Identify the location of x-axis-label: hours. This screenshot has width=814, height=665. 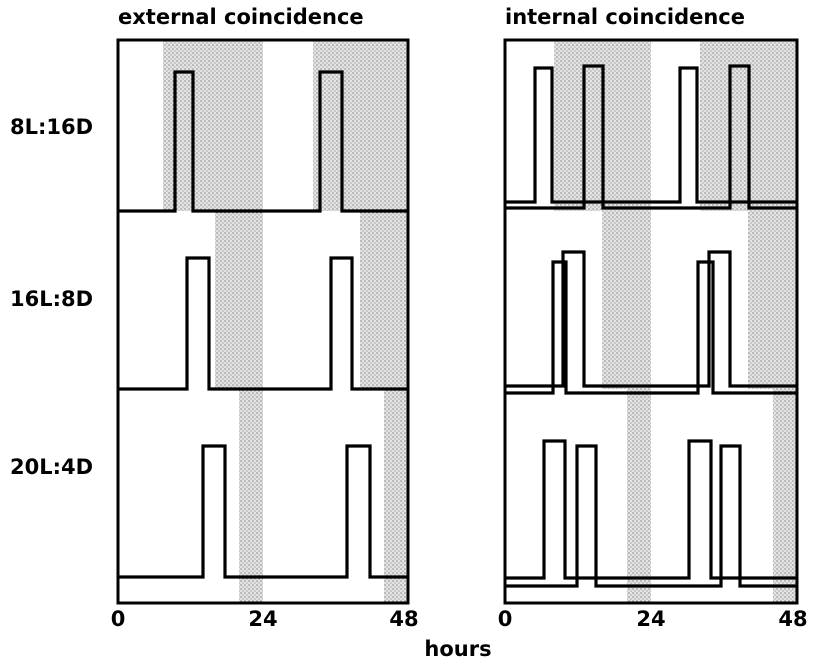
(457, 649).